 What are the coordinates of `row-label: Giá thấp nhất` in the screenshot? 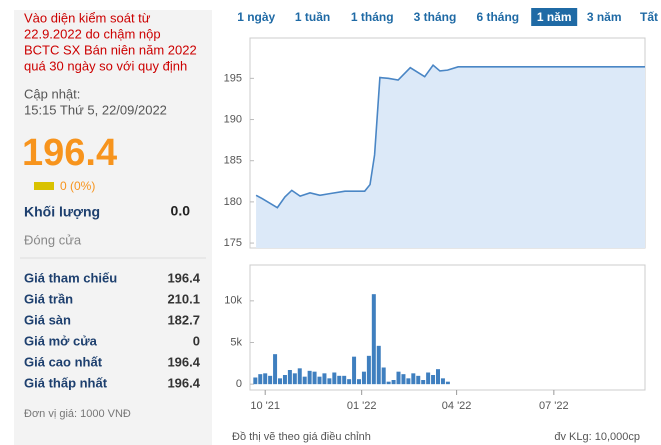 It's located at (66, 382).